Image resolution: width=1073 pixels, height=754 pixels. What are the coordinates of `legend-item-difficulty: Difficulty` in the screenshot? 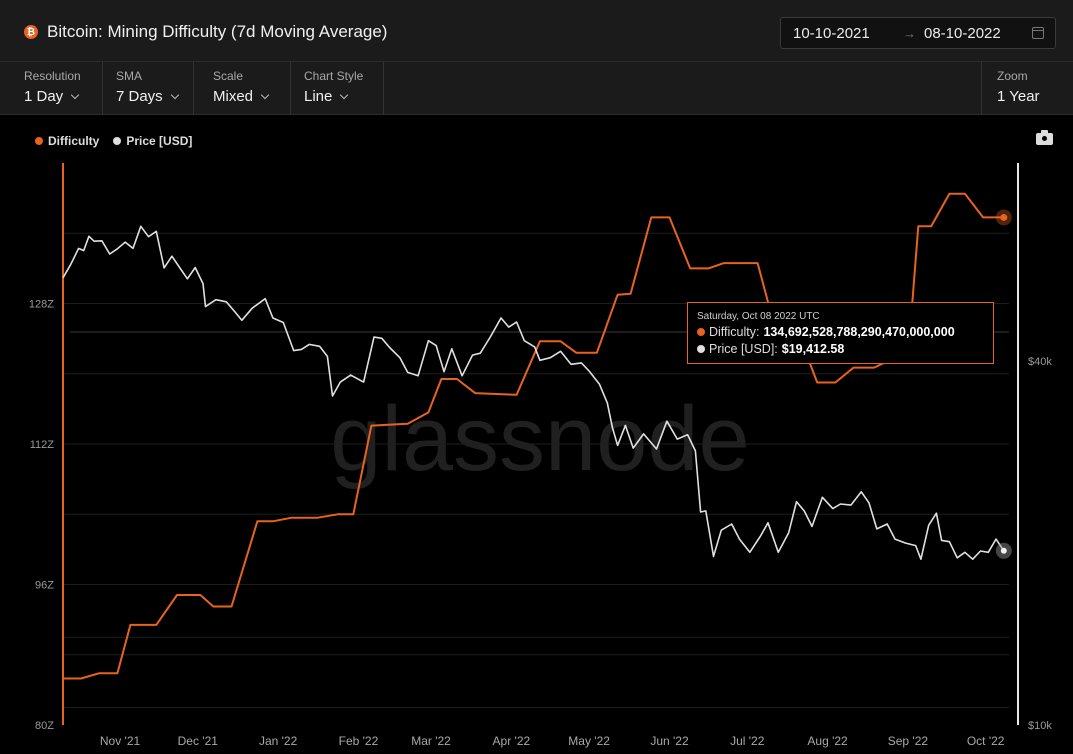 It's located at (67, 141).